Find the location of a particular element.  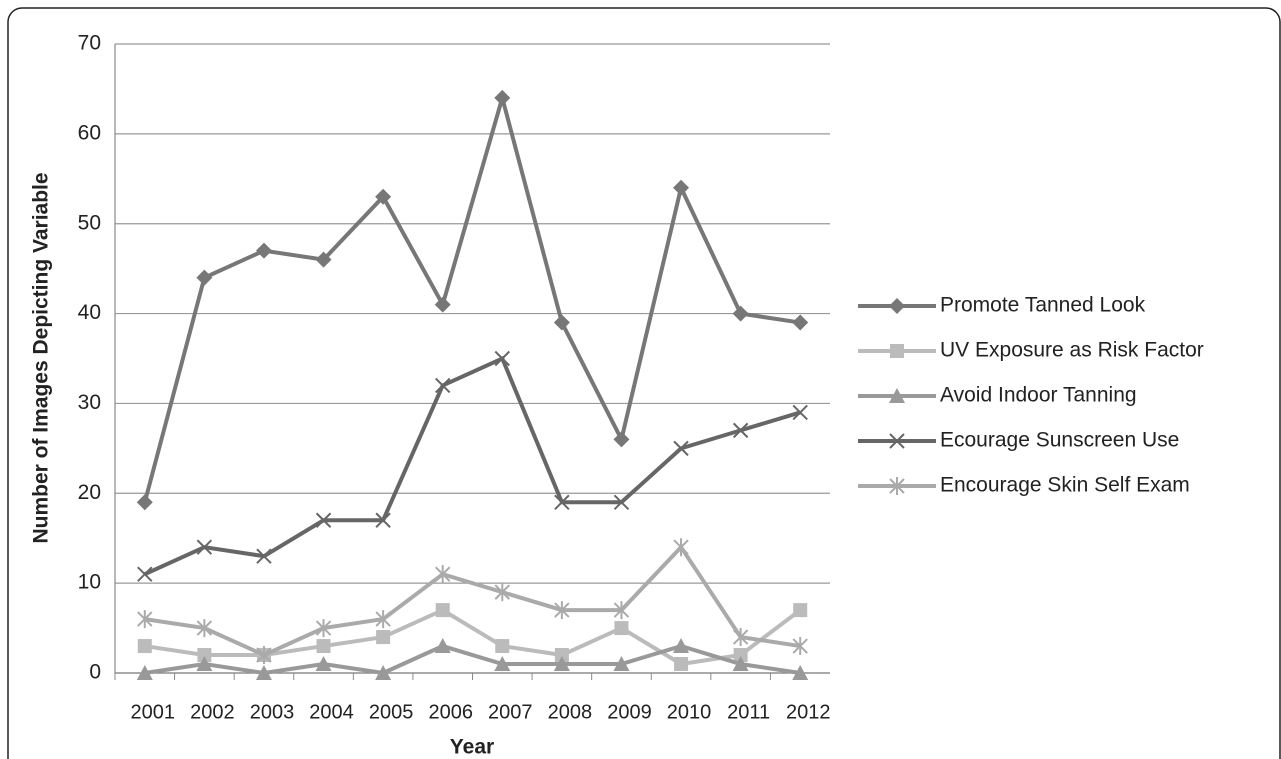

x-axis-label: Year is located at coordinates (472, 747).